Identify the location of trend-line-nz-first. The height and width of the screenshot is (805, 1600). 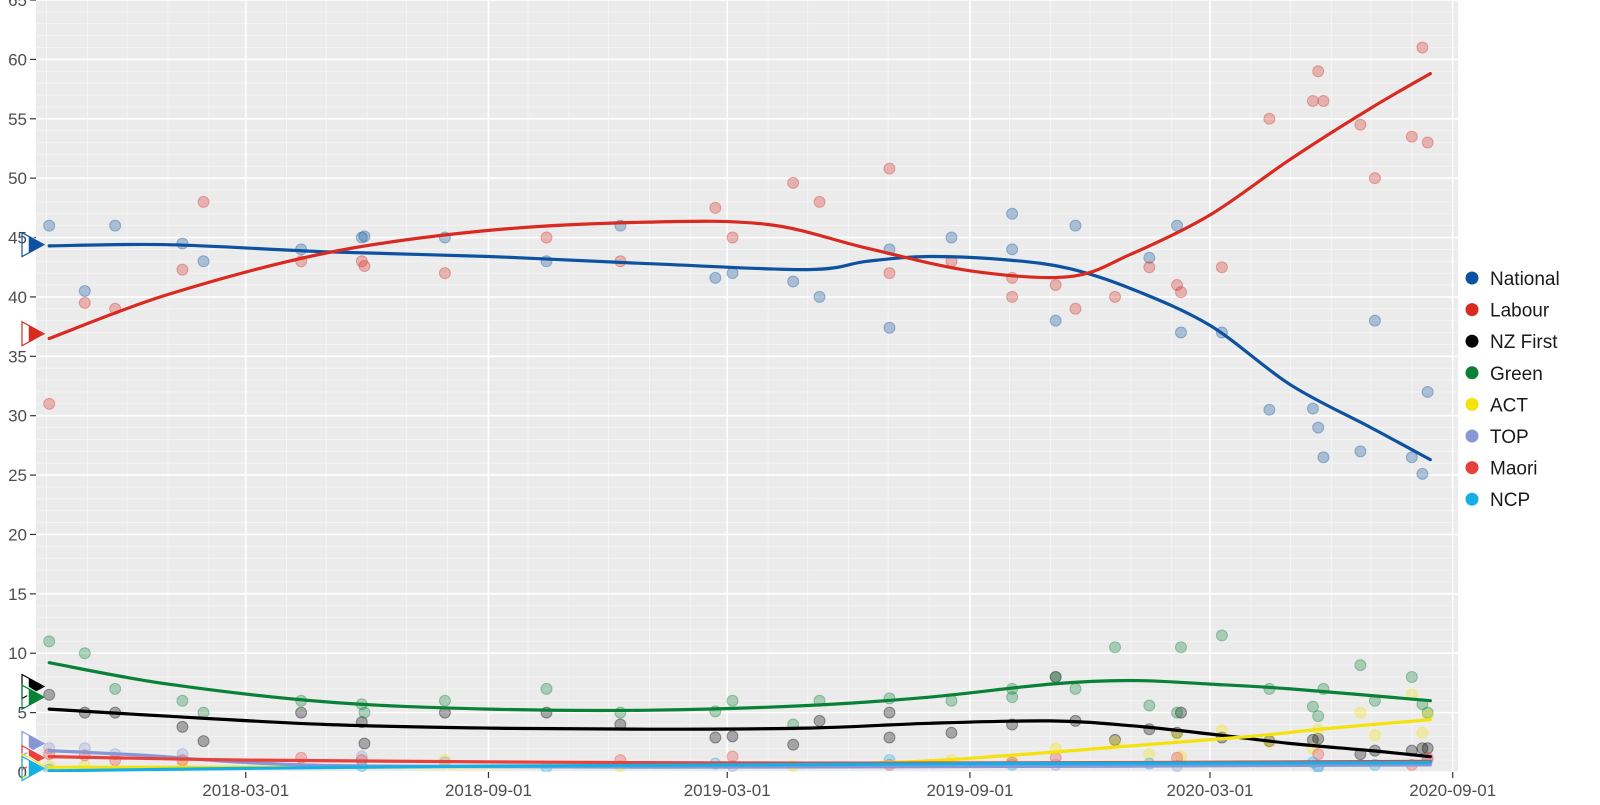
(739, 733).